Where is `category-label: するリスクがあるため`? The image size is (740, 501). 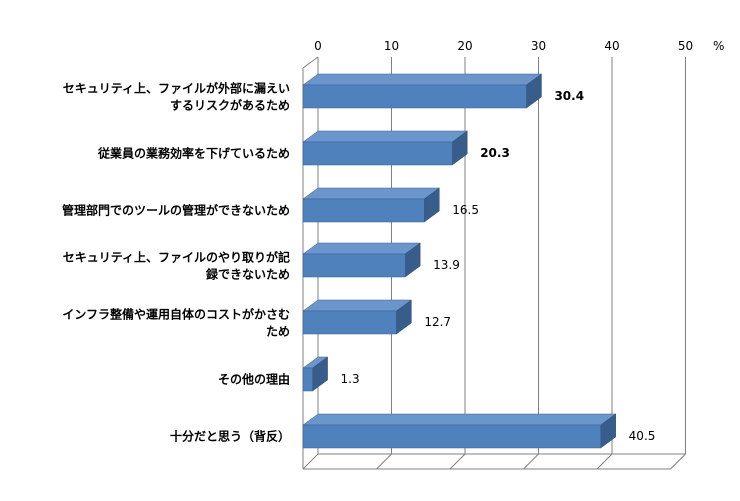 category-label: するリスクがあるため is located at coordinates (230, 105).